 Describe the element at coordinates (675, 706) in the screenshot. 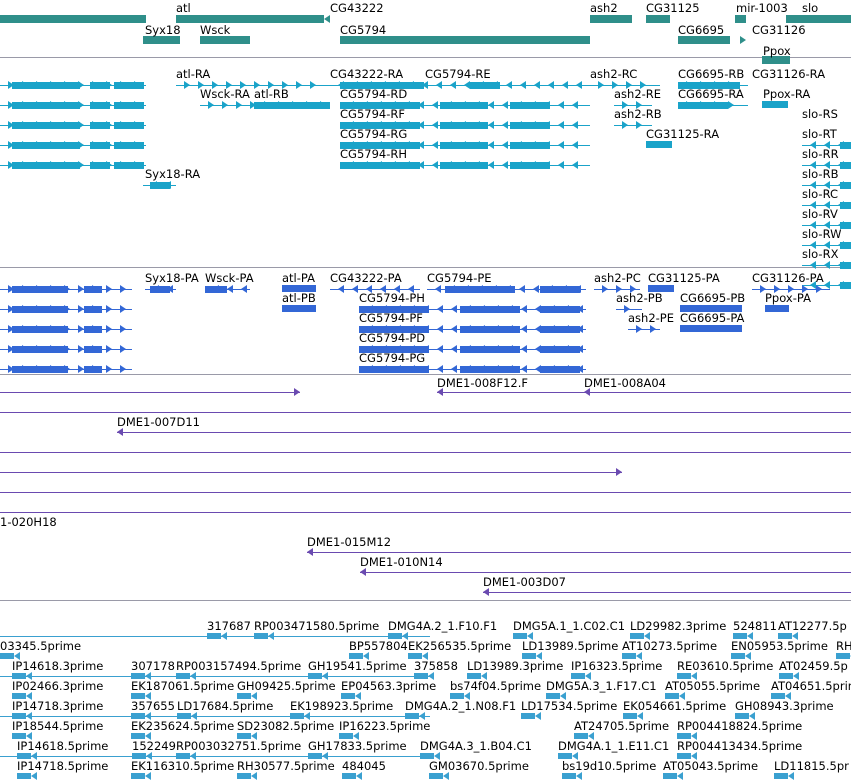

I see `feature-label: EK054661.5prime` at that location.